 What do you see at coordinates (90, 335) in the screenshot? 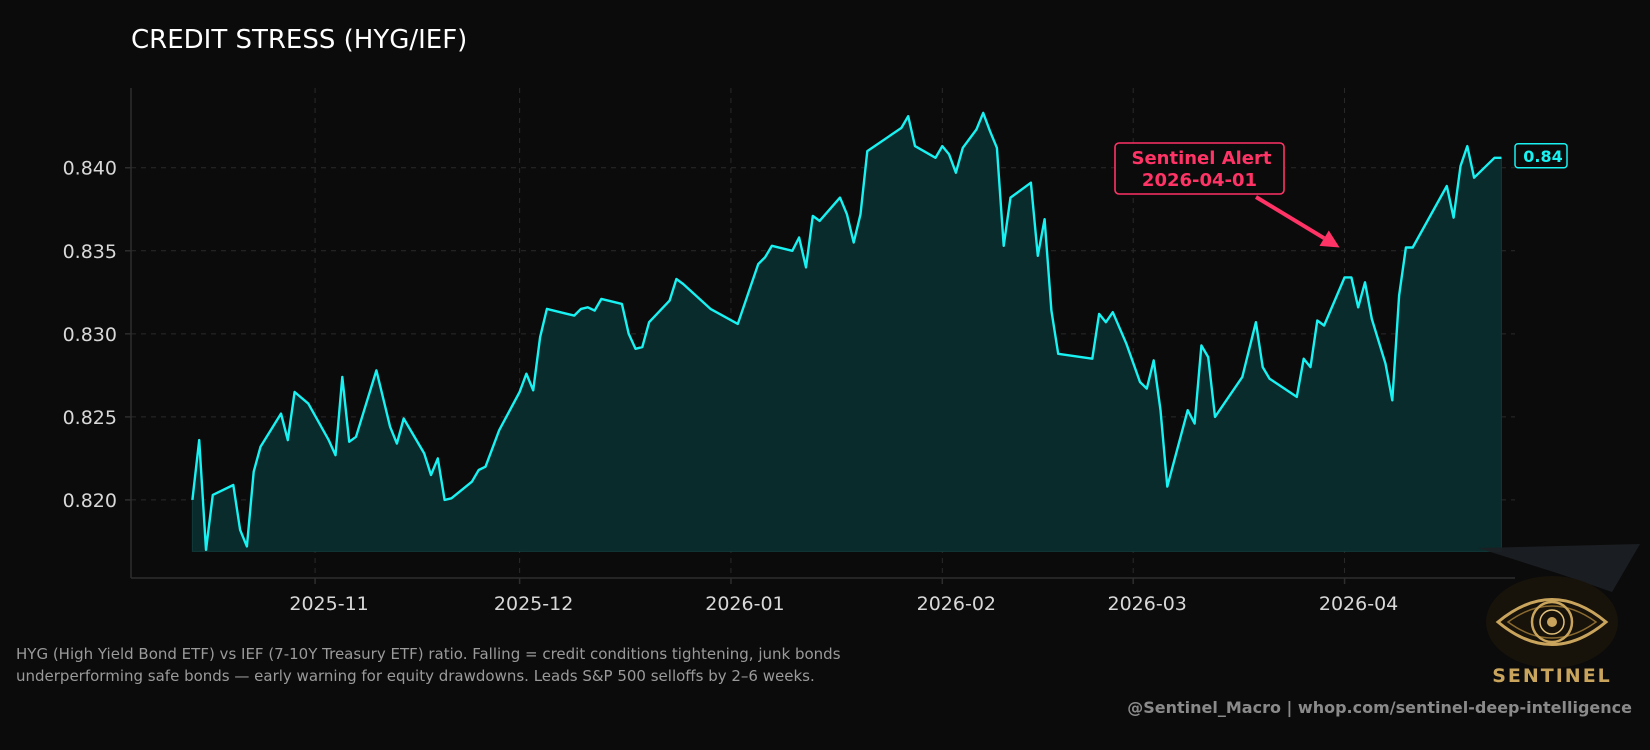
I see `y-tick-label: 0.830` at bounding box center [90, 335].